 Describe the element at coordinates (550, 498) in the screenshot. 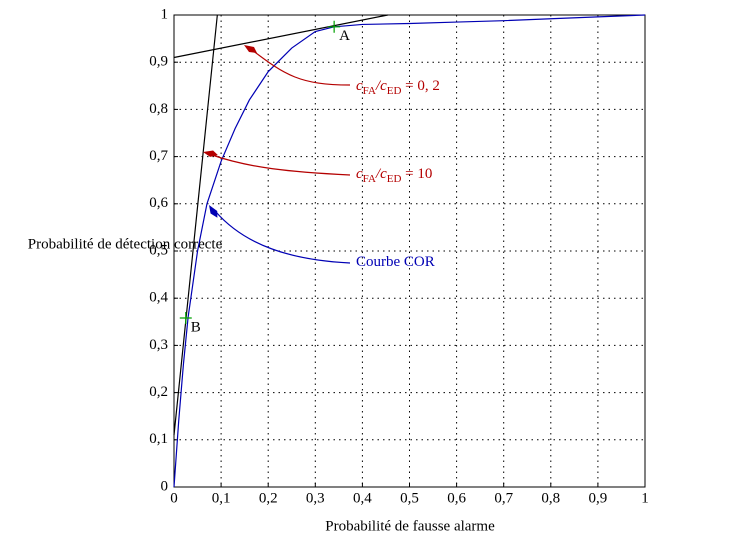

I see `x-tick-label: 0,8` at that location.